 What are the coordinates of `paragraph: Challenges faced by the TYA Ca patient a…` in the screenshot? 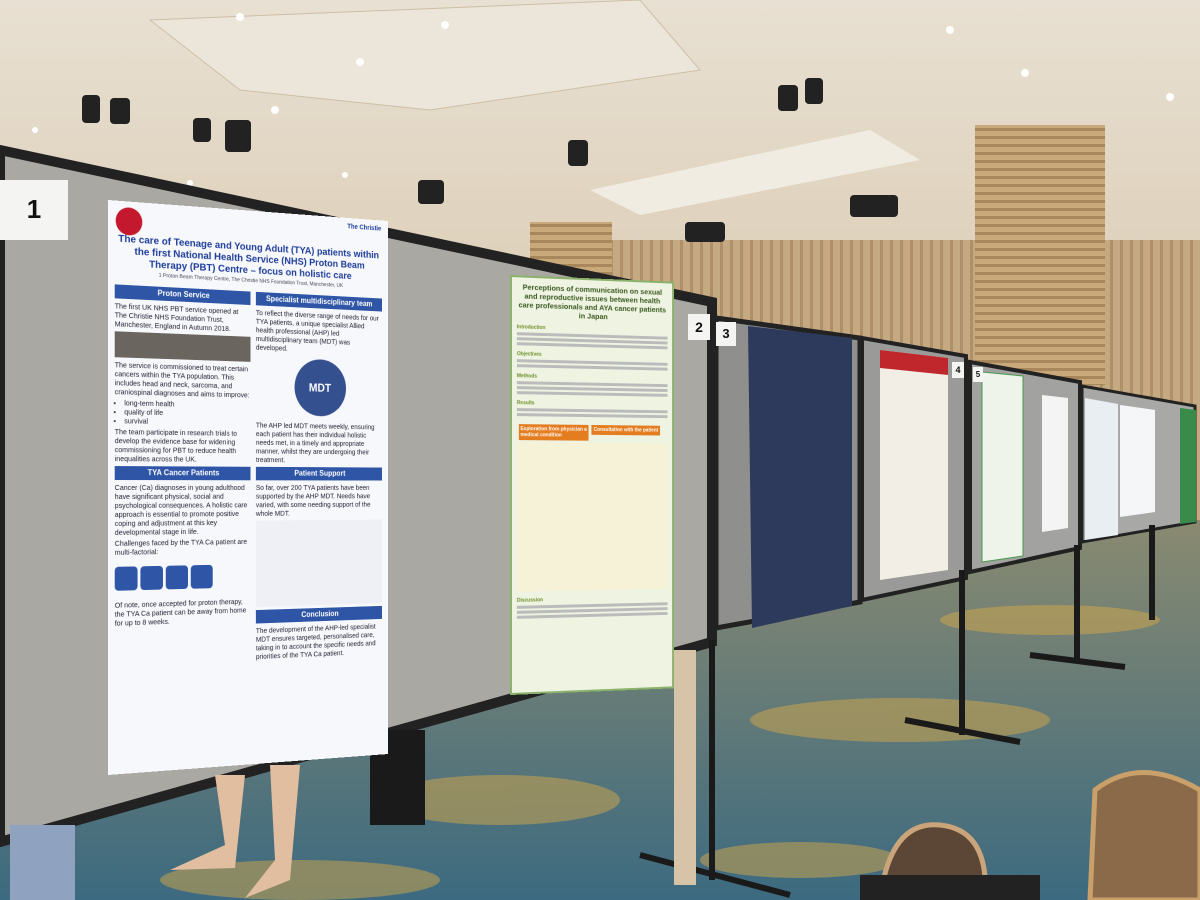 It's located at (181, 547).